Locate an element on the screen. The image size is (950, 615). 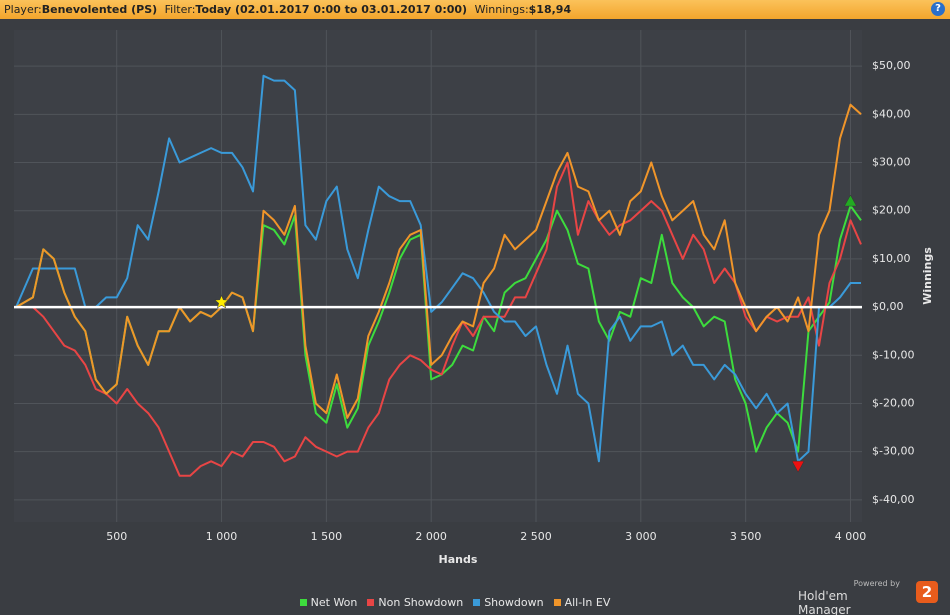
filter-label: Filter: is located at coordinates (180, 9).